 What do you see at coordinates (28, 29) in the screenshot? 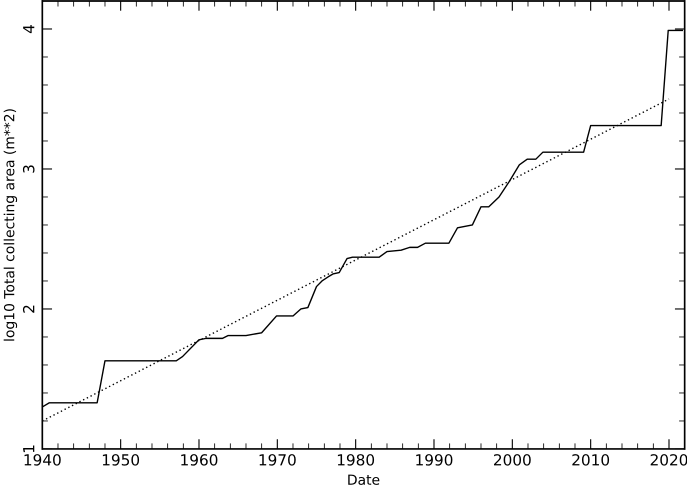
I see `y-tick-label: 4` at bounding box center [28, 29].